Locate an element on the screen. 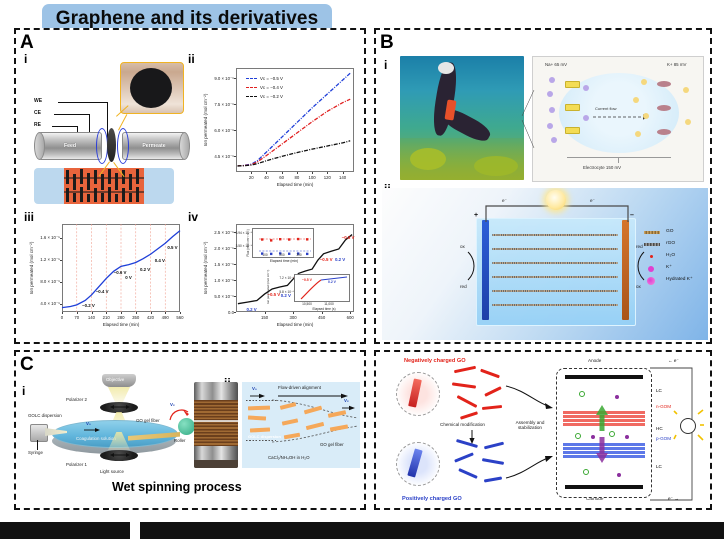  red-label-left: red is located at coordinates (463, 286).